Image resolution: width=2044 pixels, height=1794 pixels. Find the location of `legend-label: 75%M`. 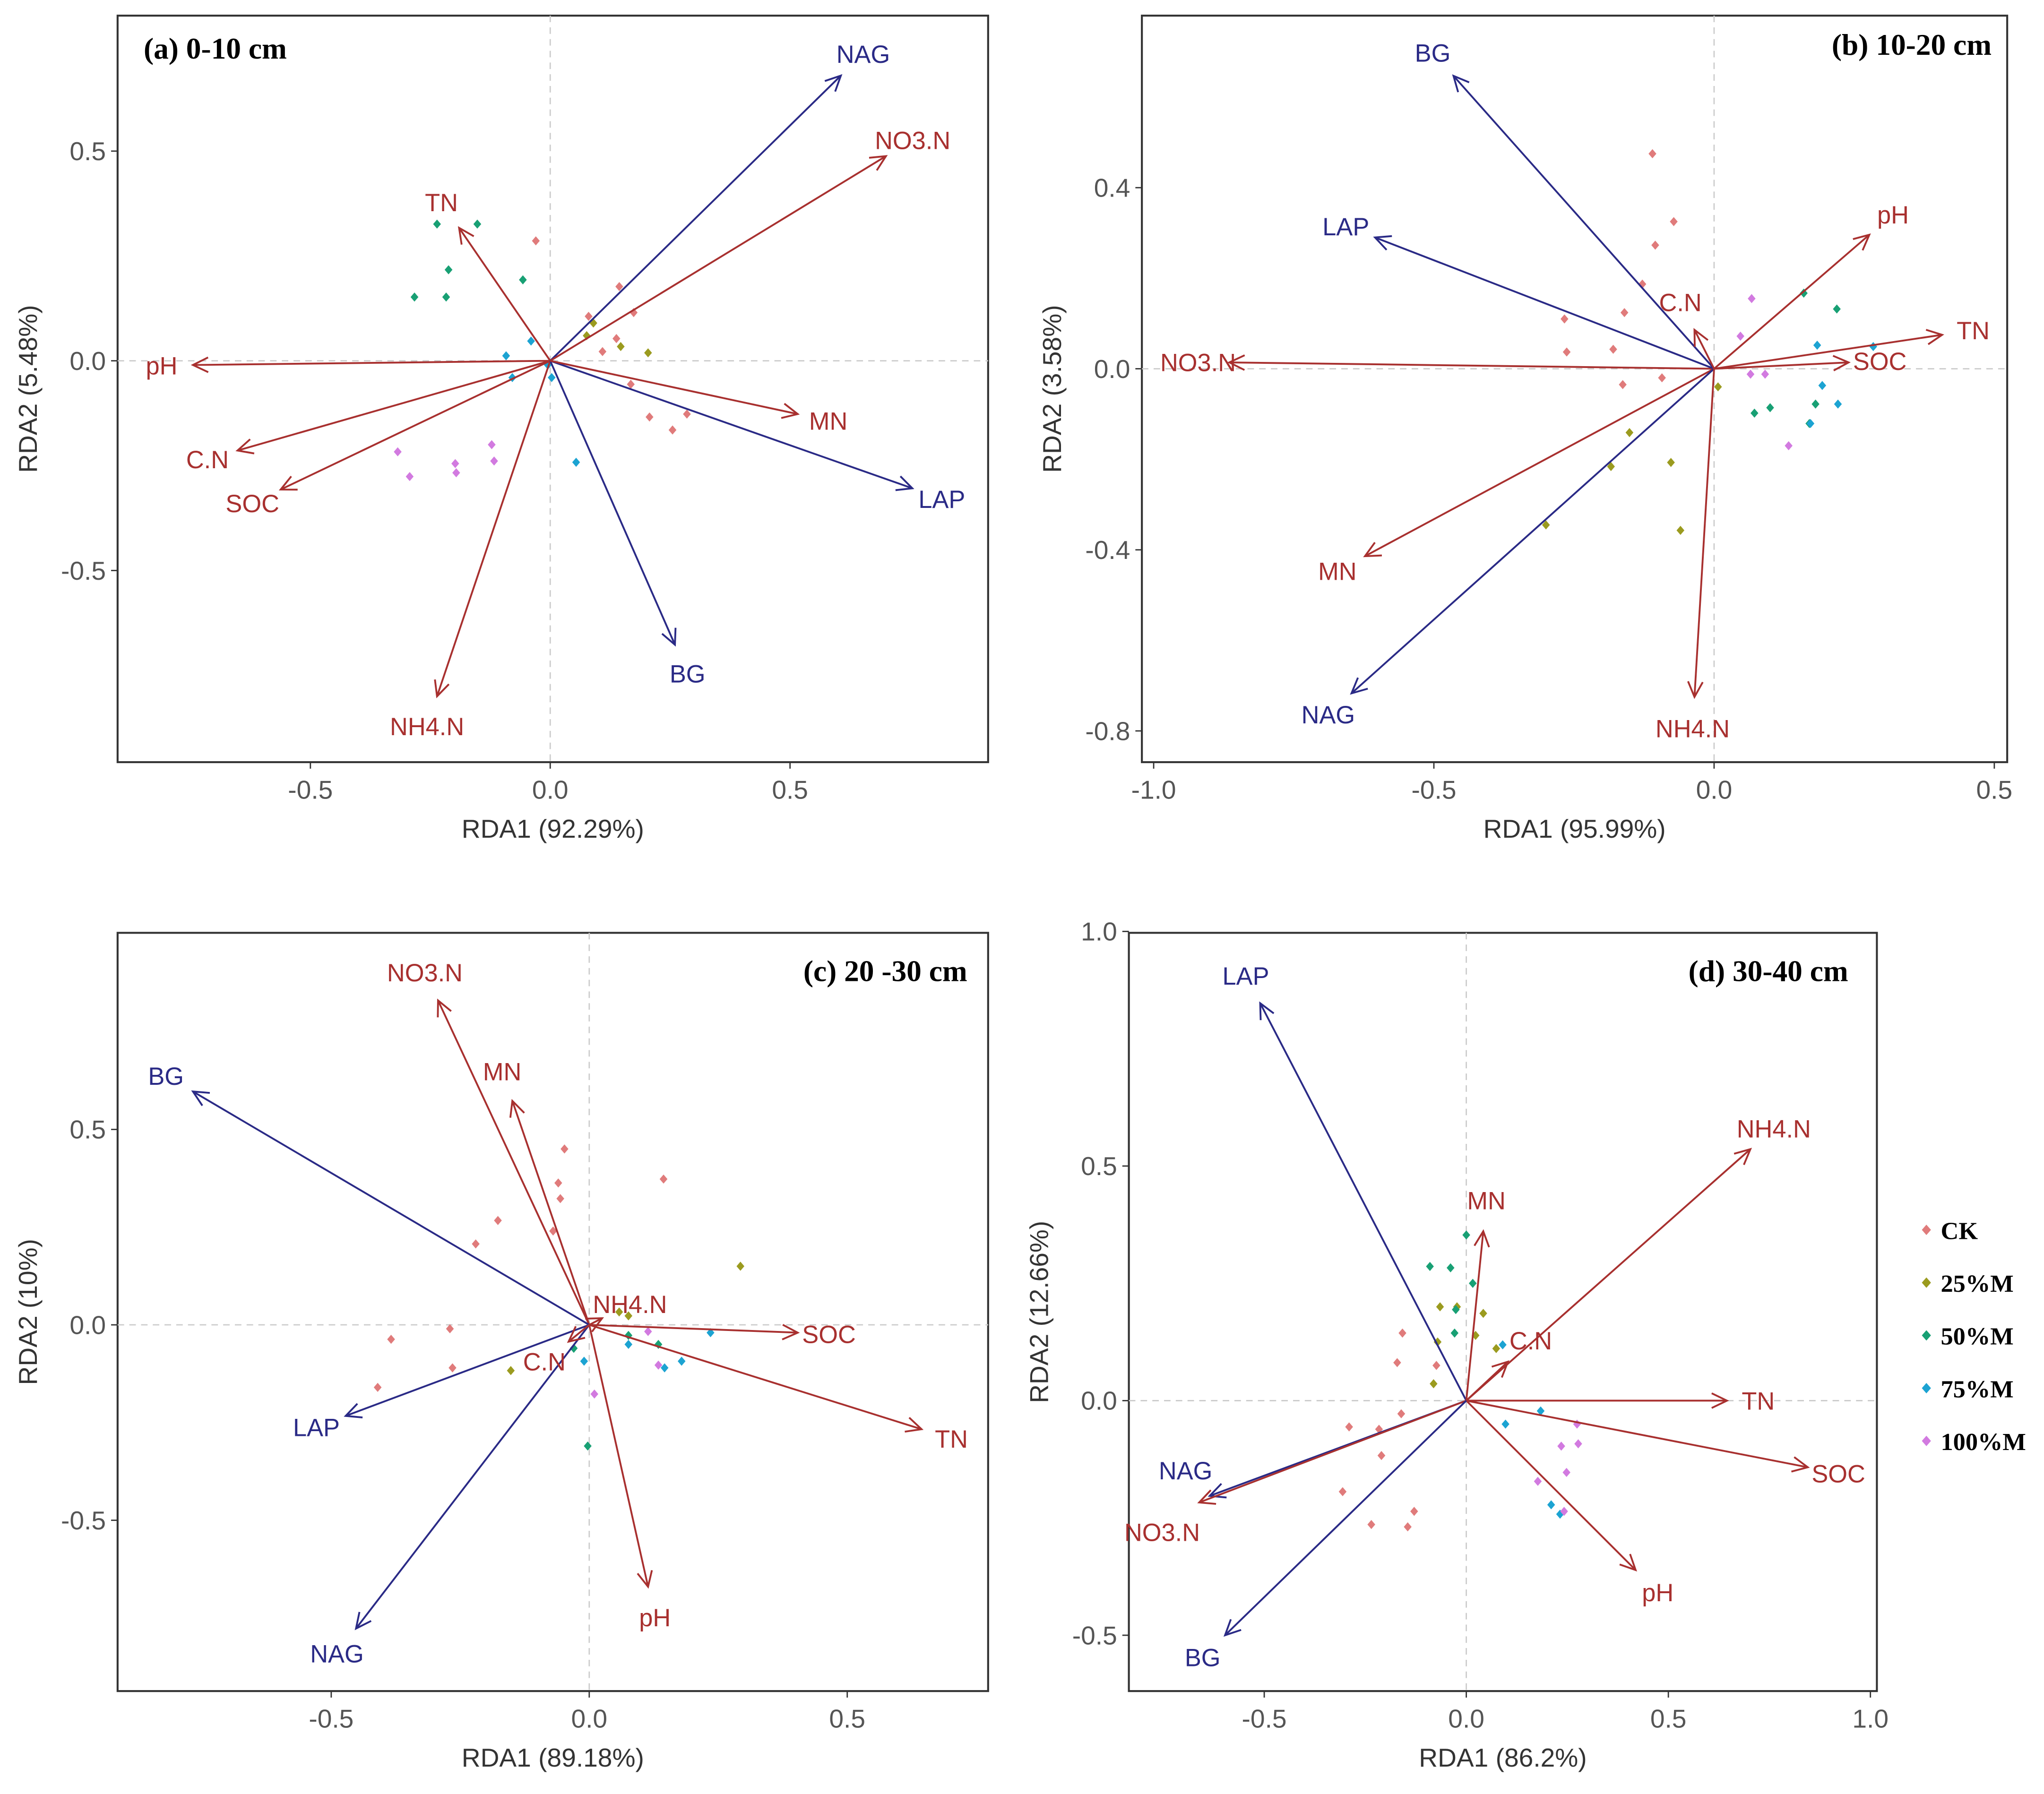

legend-label: 75%M is located at coordinates (1977, 1389).